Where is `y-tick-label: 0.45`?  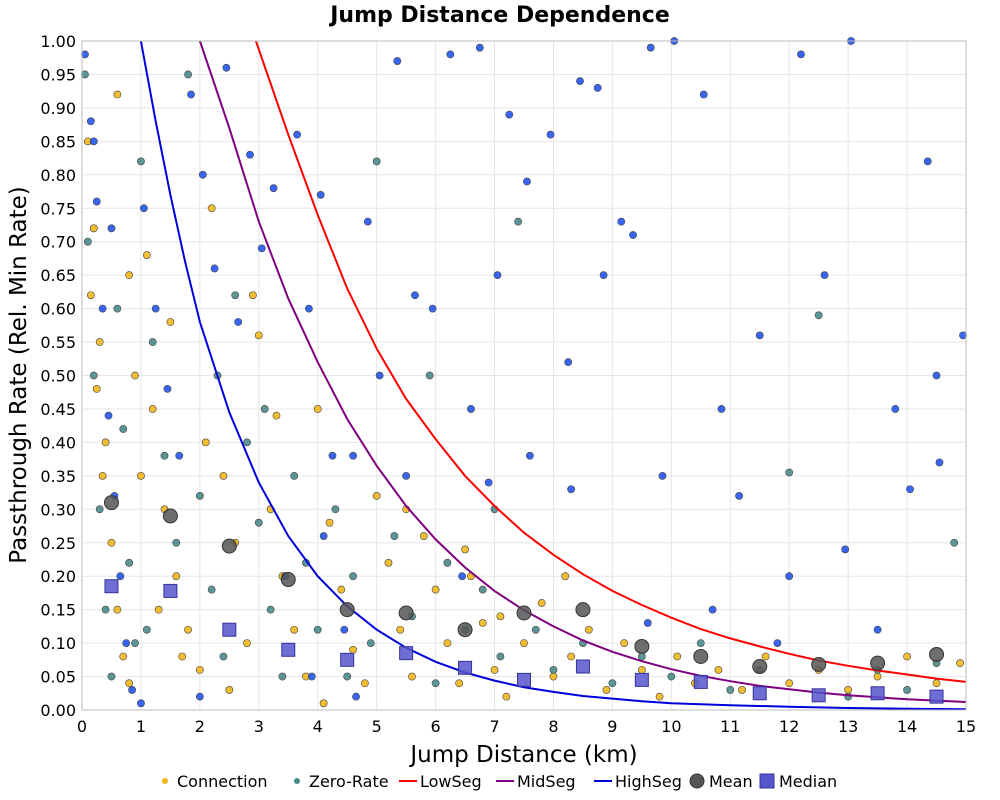
y-tick-label: 0.45 is located at coordinates (58, 409).